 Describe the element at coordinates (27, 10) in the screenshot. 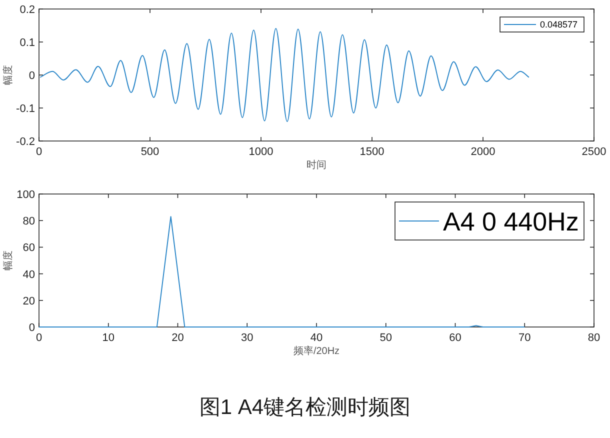

I see `y-tick-label: 0.2` at that location.